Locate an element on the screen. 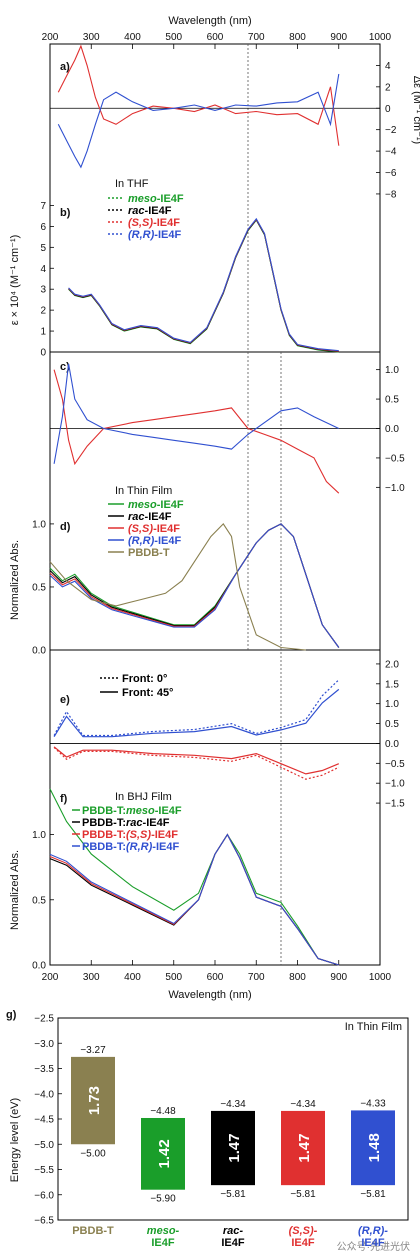 The image size is (420, 1257). panel-e-ytick-label: −1.0 is located at coordinates (395, 784).